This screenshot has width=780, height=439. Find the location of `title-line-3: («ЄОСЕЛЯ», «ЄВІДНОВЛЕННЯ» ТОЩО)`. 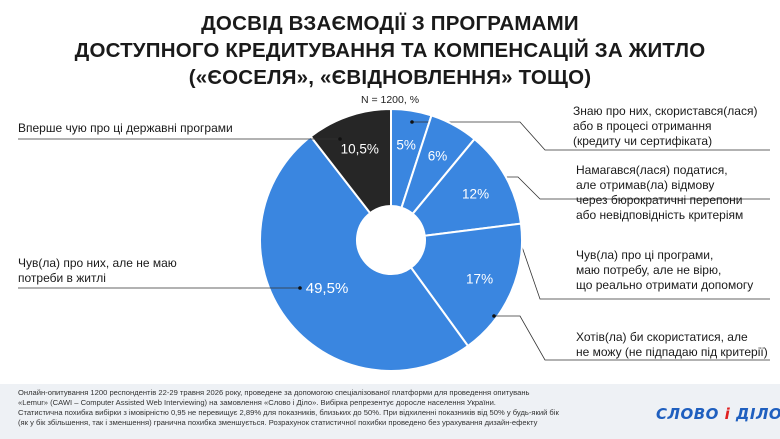

title-line-3: («ЄОСЕЛЯ», «ЄВІДНОВЛЕННЯ» ТОЩО) is located at coordinates (390, 77).